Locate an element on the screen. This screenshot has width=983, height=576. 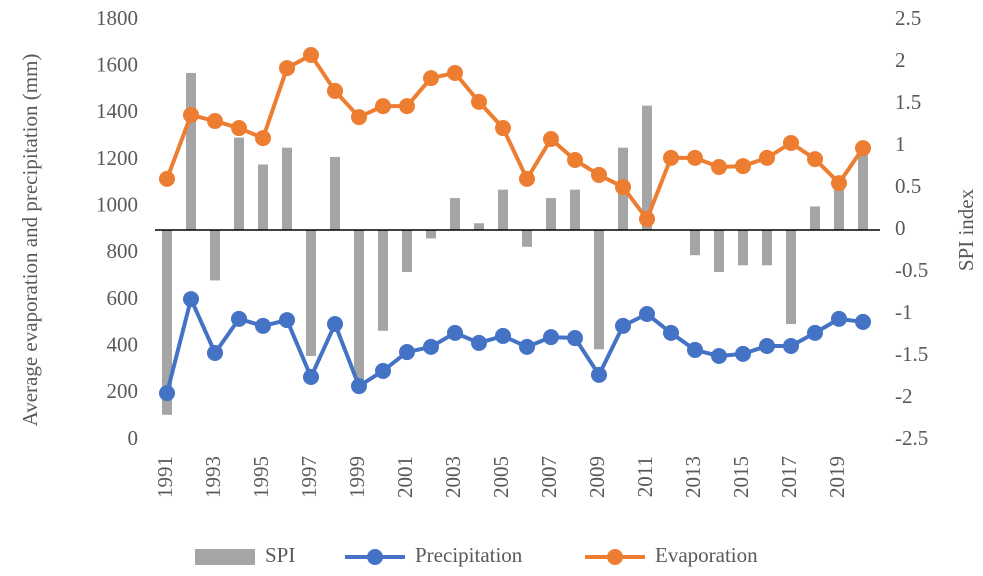
x-tick-label: 2015 is located at coordinates (741, 477).